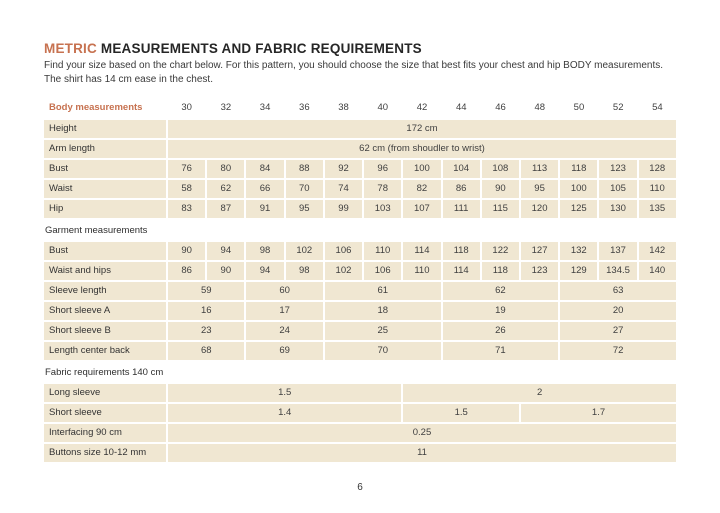 Image resolution: width=720 pixels, height=513 pixels. What do you see at coordinates (284, 351) in the screenshot?
I see `data-cell: 69` at bounding box center [284, 351].